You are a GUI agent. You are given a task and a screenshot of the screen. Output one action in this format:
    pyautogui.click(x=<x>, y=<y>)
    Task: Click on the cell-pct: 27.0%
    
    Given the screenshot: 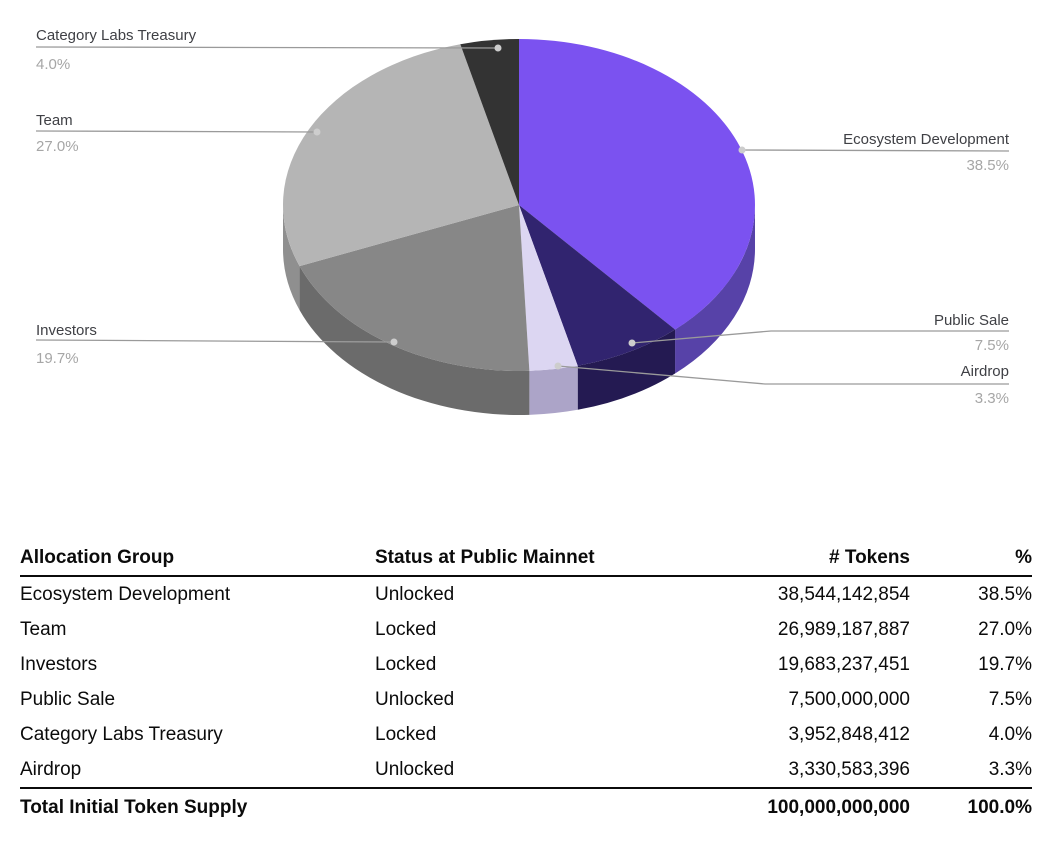 What is the action you would take?
    pyautogui.click(x=1005, y=629)
    